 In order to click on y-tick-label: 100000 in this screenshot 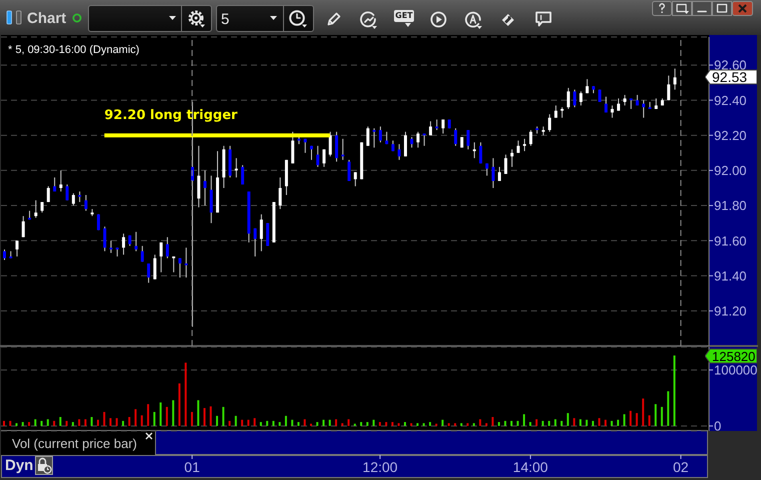, I will do `click(736, 370)`.